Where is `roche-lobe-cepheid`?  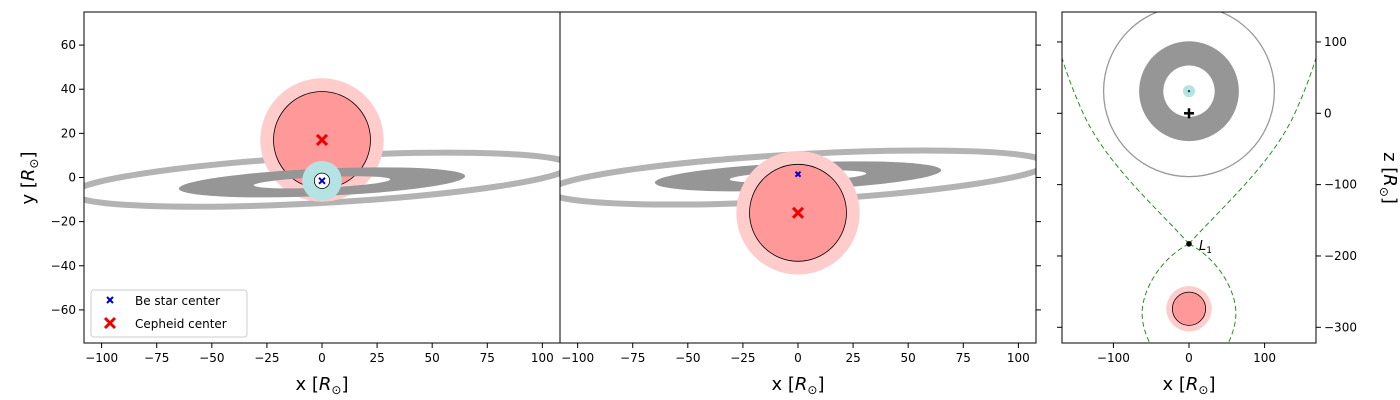 roche-lobe-cepheid is located at coordinates (1189, 293).